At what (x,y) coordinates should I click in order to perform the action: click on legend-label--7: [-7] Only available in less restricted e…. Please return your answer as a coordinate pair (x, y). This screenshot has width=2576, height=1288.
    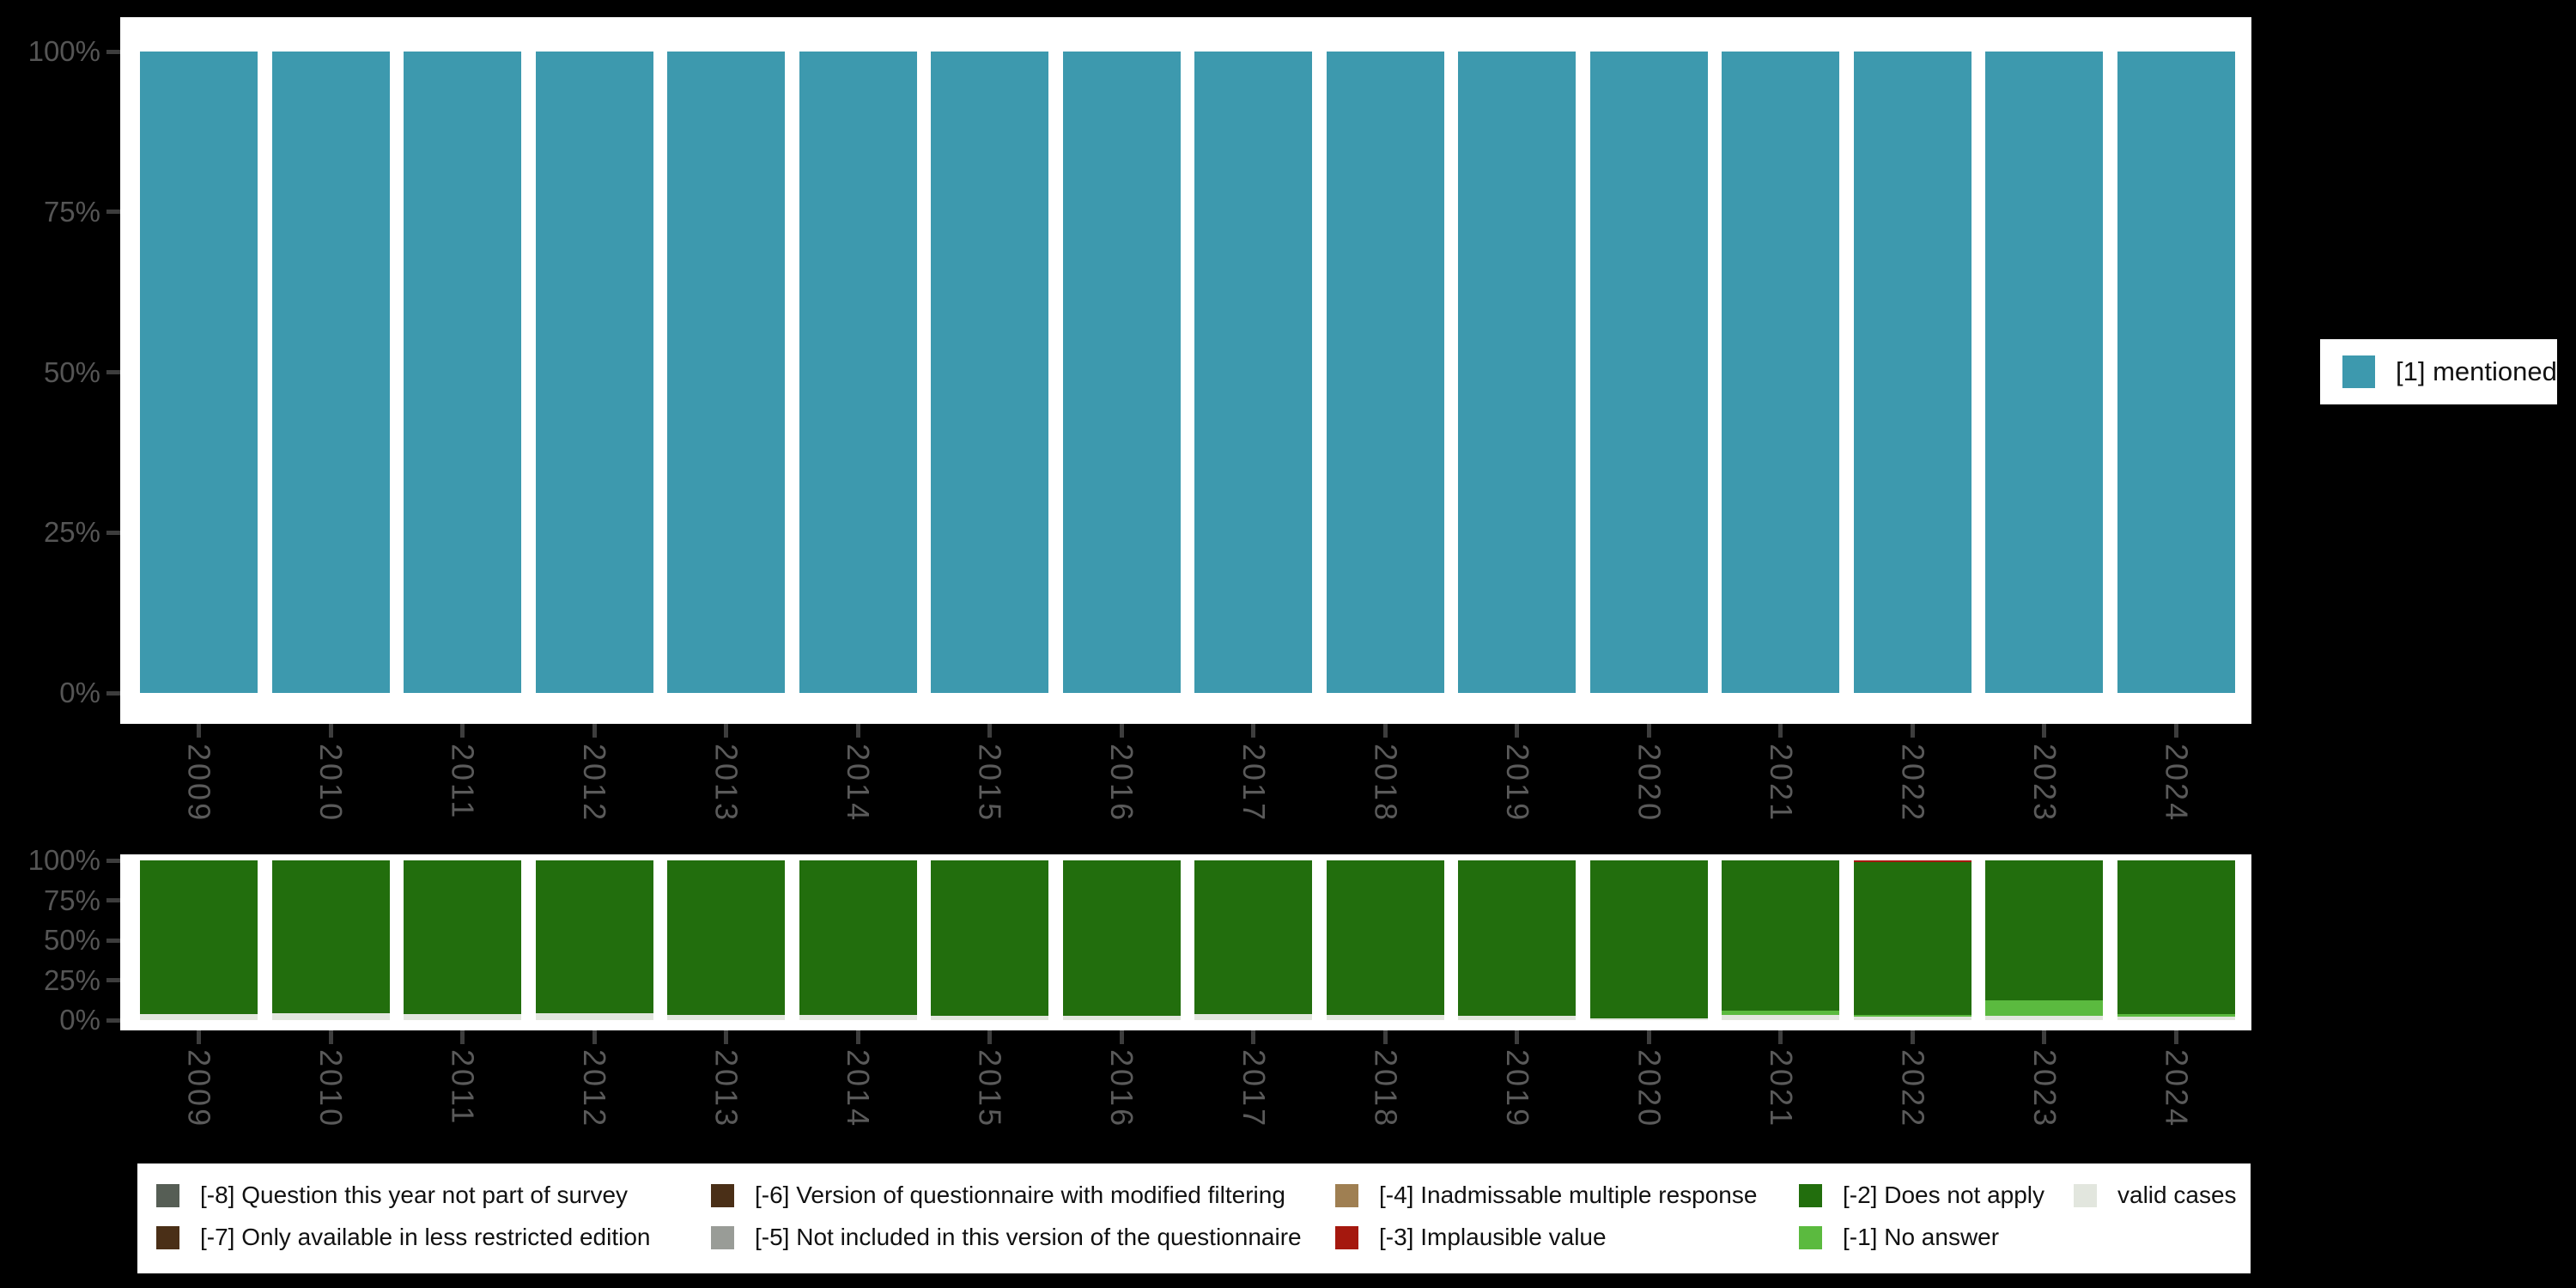
    Looking at the image, I should click on (425, 1237).